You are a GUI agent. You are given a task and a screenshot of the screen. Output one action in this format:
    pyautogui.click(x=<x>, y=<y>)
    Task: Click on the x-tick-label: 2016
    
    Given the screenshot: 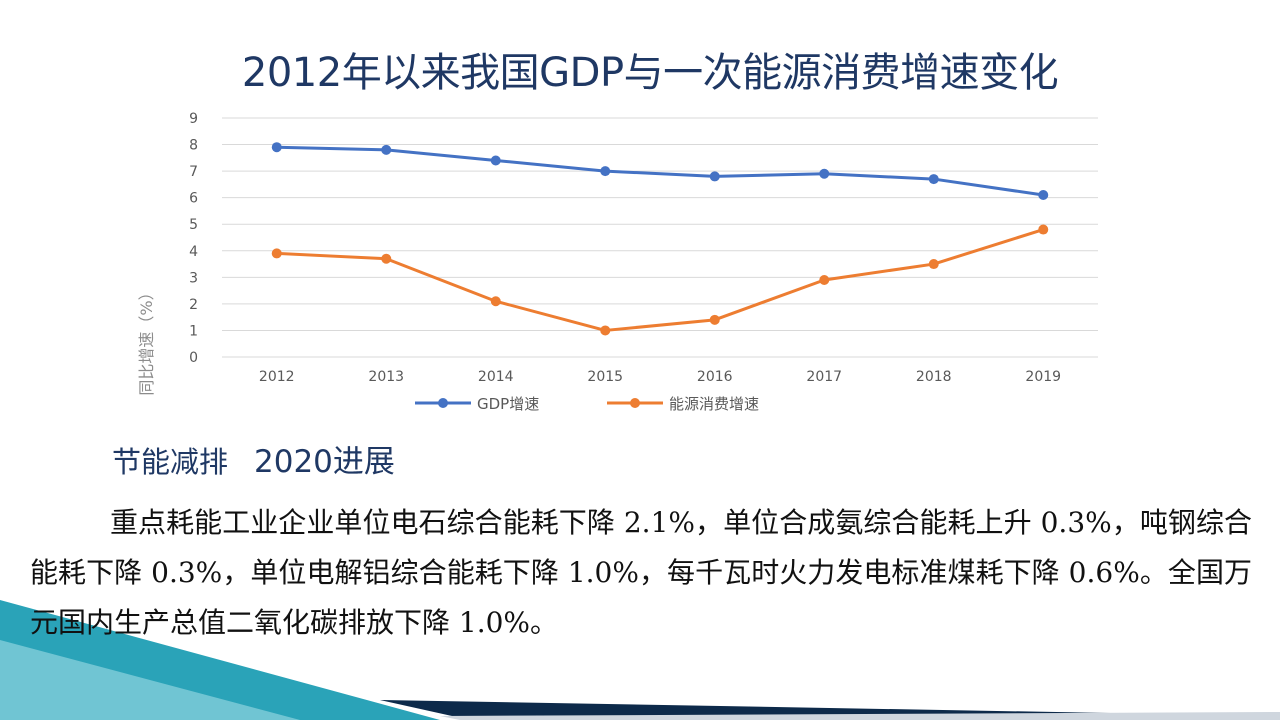 What is the action you would take?
    pyautogui.click(x=715, y=377)
    